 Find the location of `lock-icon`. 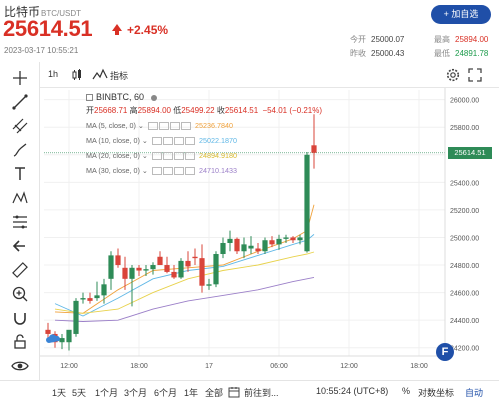

lock-icon is located at coordinates (20, 342).